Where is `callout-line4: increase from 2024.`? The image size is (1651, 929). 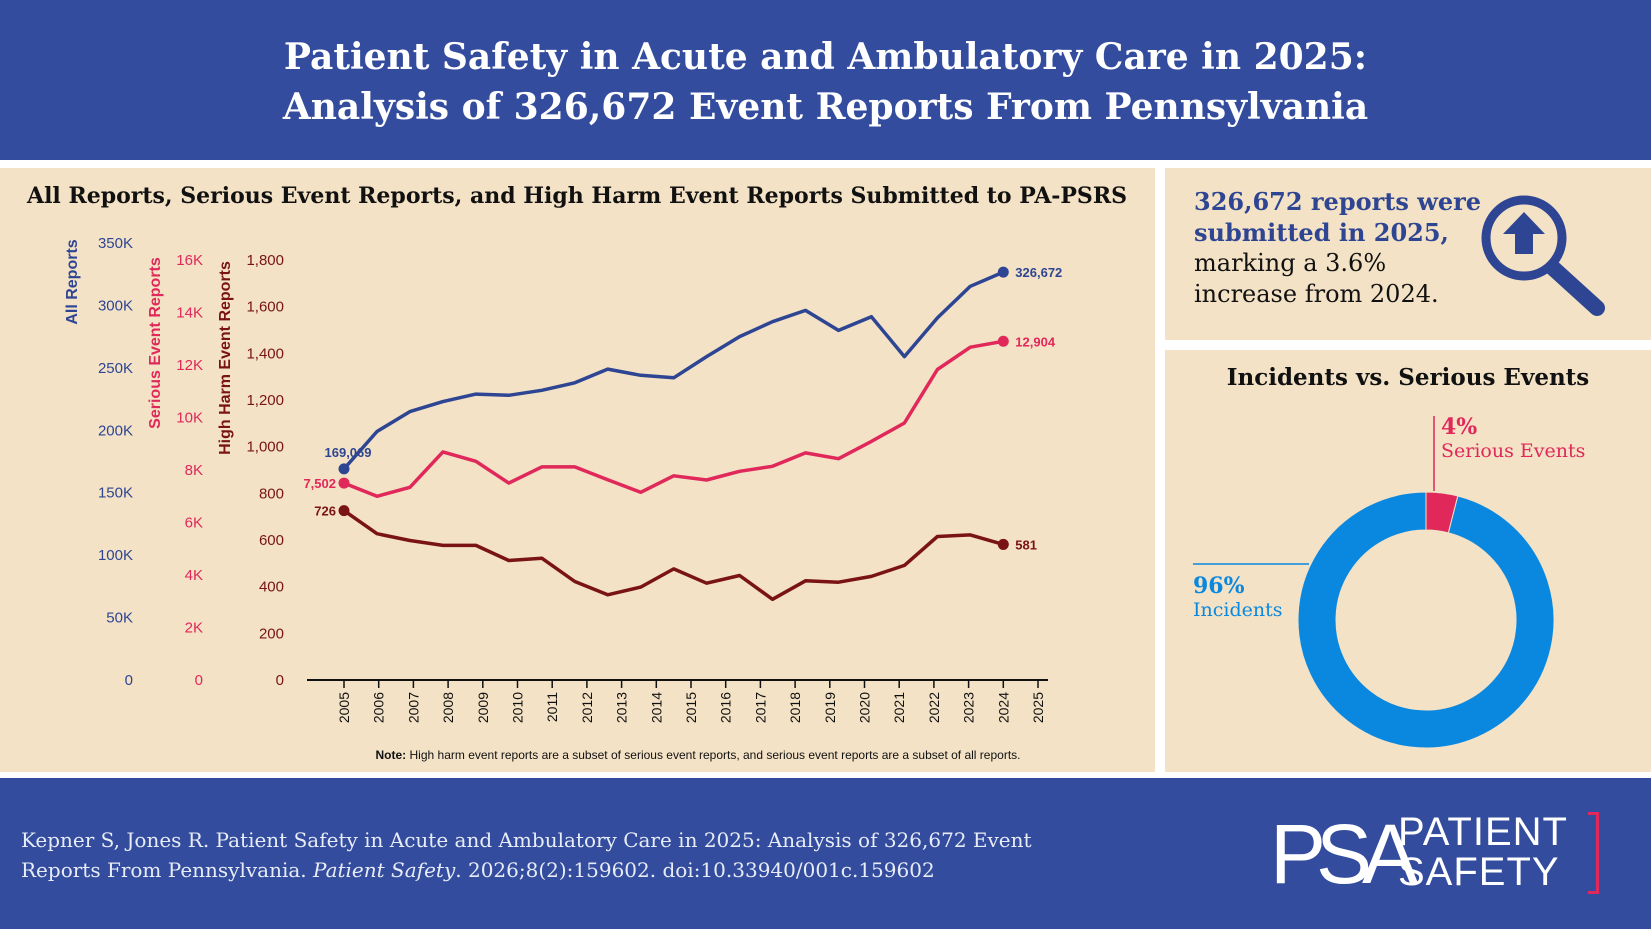
callout-line4: increase from 2024. is located at coordinates (1316, 294).